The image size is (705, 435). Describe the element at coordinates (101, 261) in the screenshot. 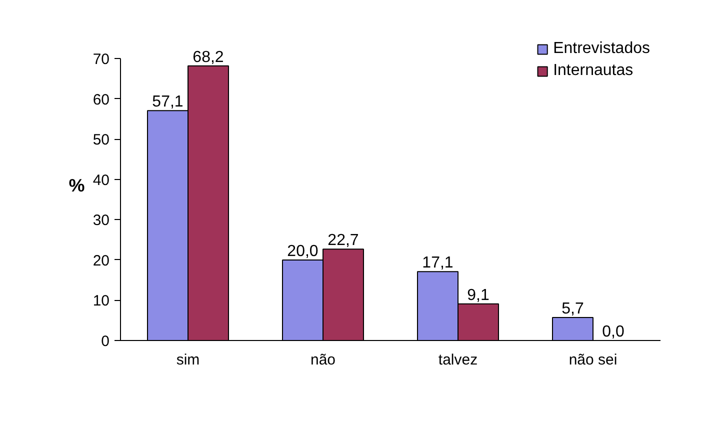

I see `y-tick-label: 20` at that location.